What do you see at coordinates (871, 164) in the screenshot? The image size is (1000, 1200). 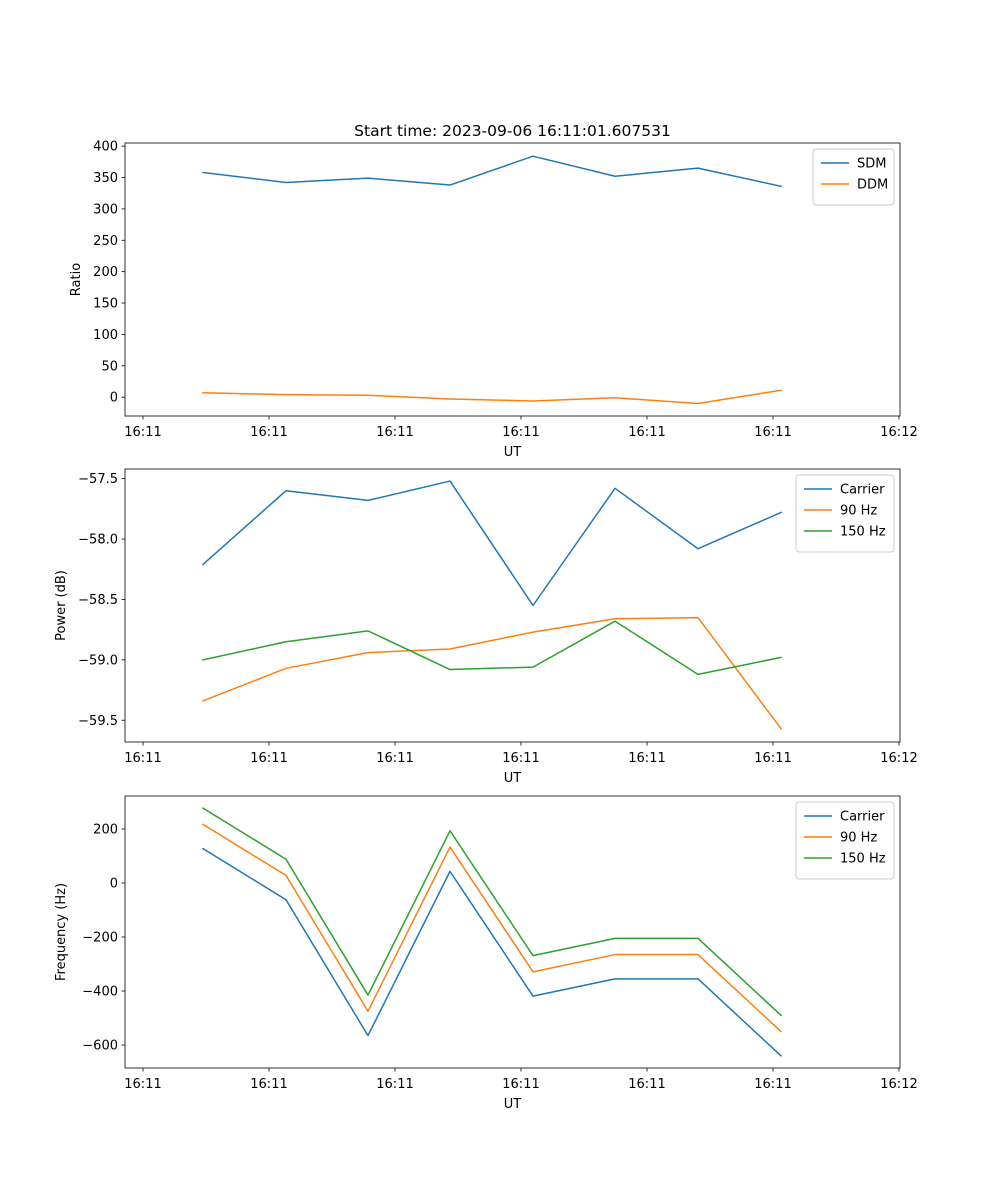 I see `legend-label: SDM` at bounding box center [871, 164].